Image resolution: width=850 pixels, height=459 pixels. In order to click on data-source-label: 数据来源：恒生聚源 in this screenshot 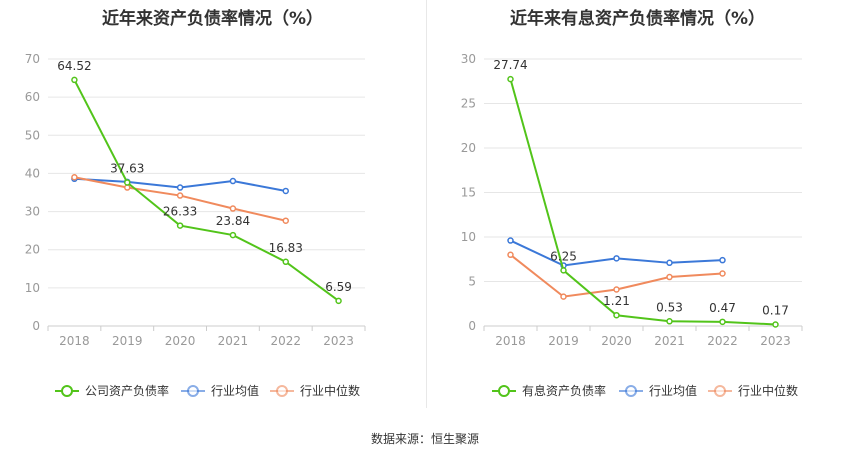, I will do `click(424, 439)`.